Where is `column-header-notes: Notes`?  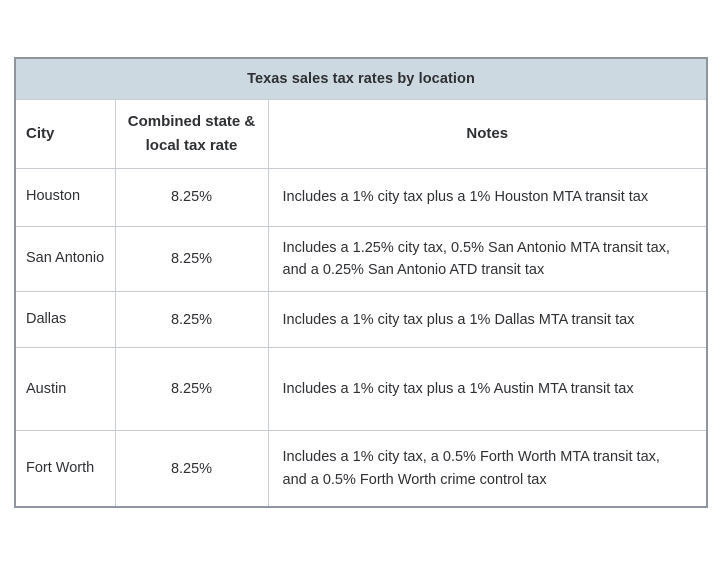
column-header-notes: Notes is located at coordinates (487, 133).